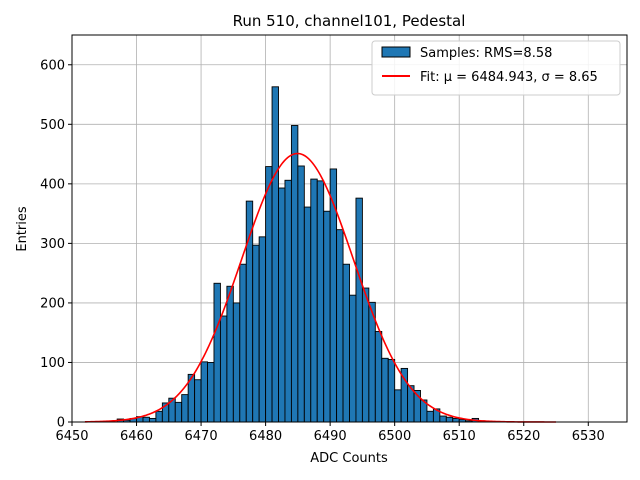  I want to click on y-tick-label: 200, so click(52, 303).